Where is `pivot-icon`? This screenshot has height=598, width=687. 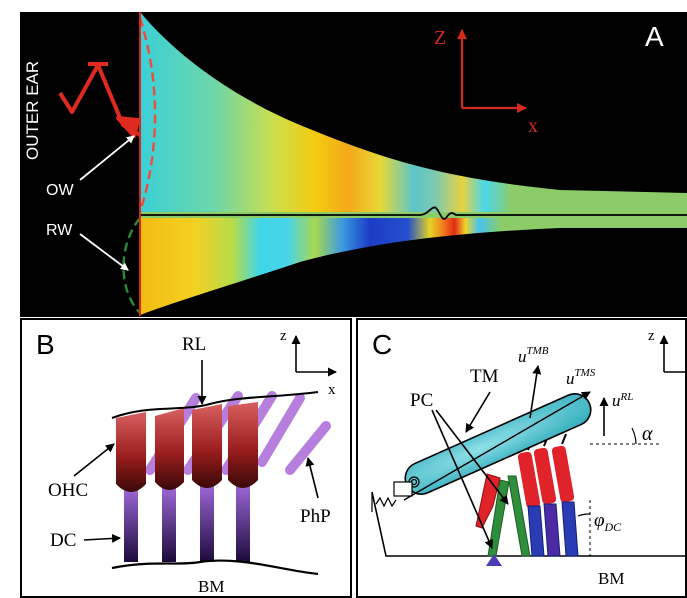 pivot-icon is located at coordinates (494, 560).